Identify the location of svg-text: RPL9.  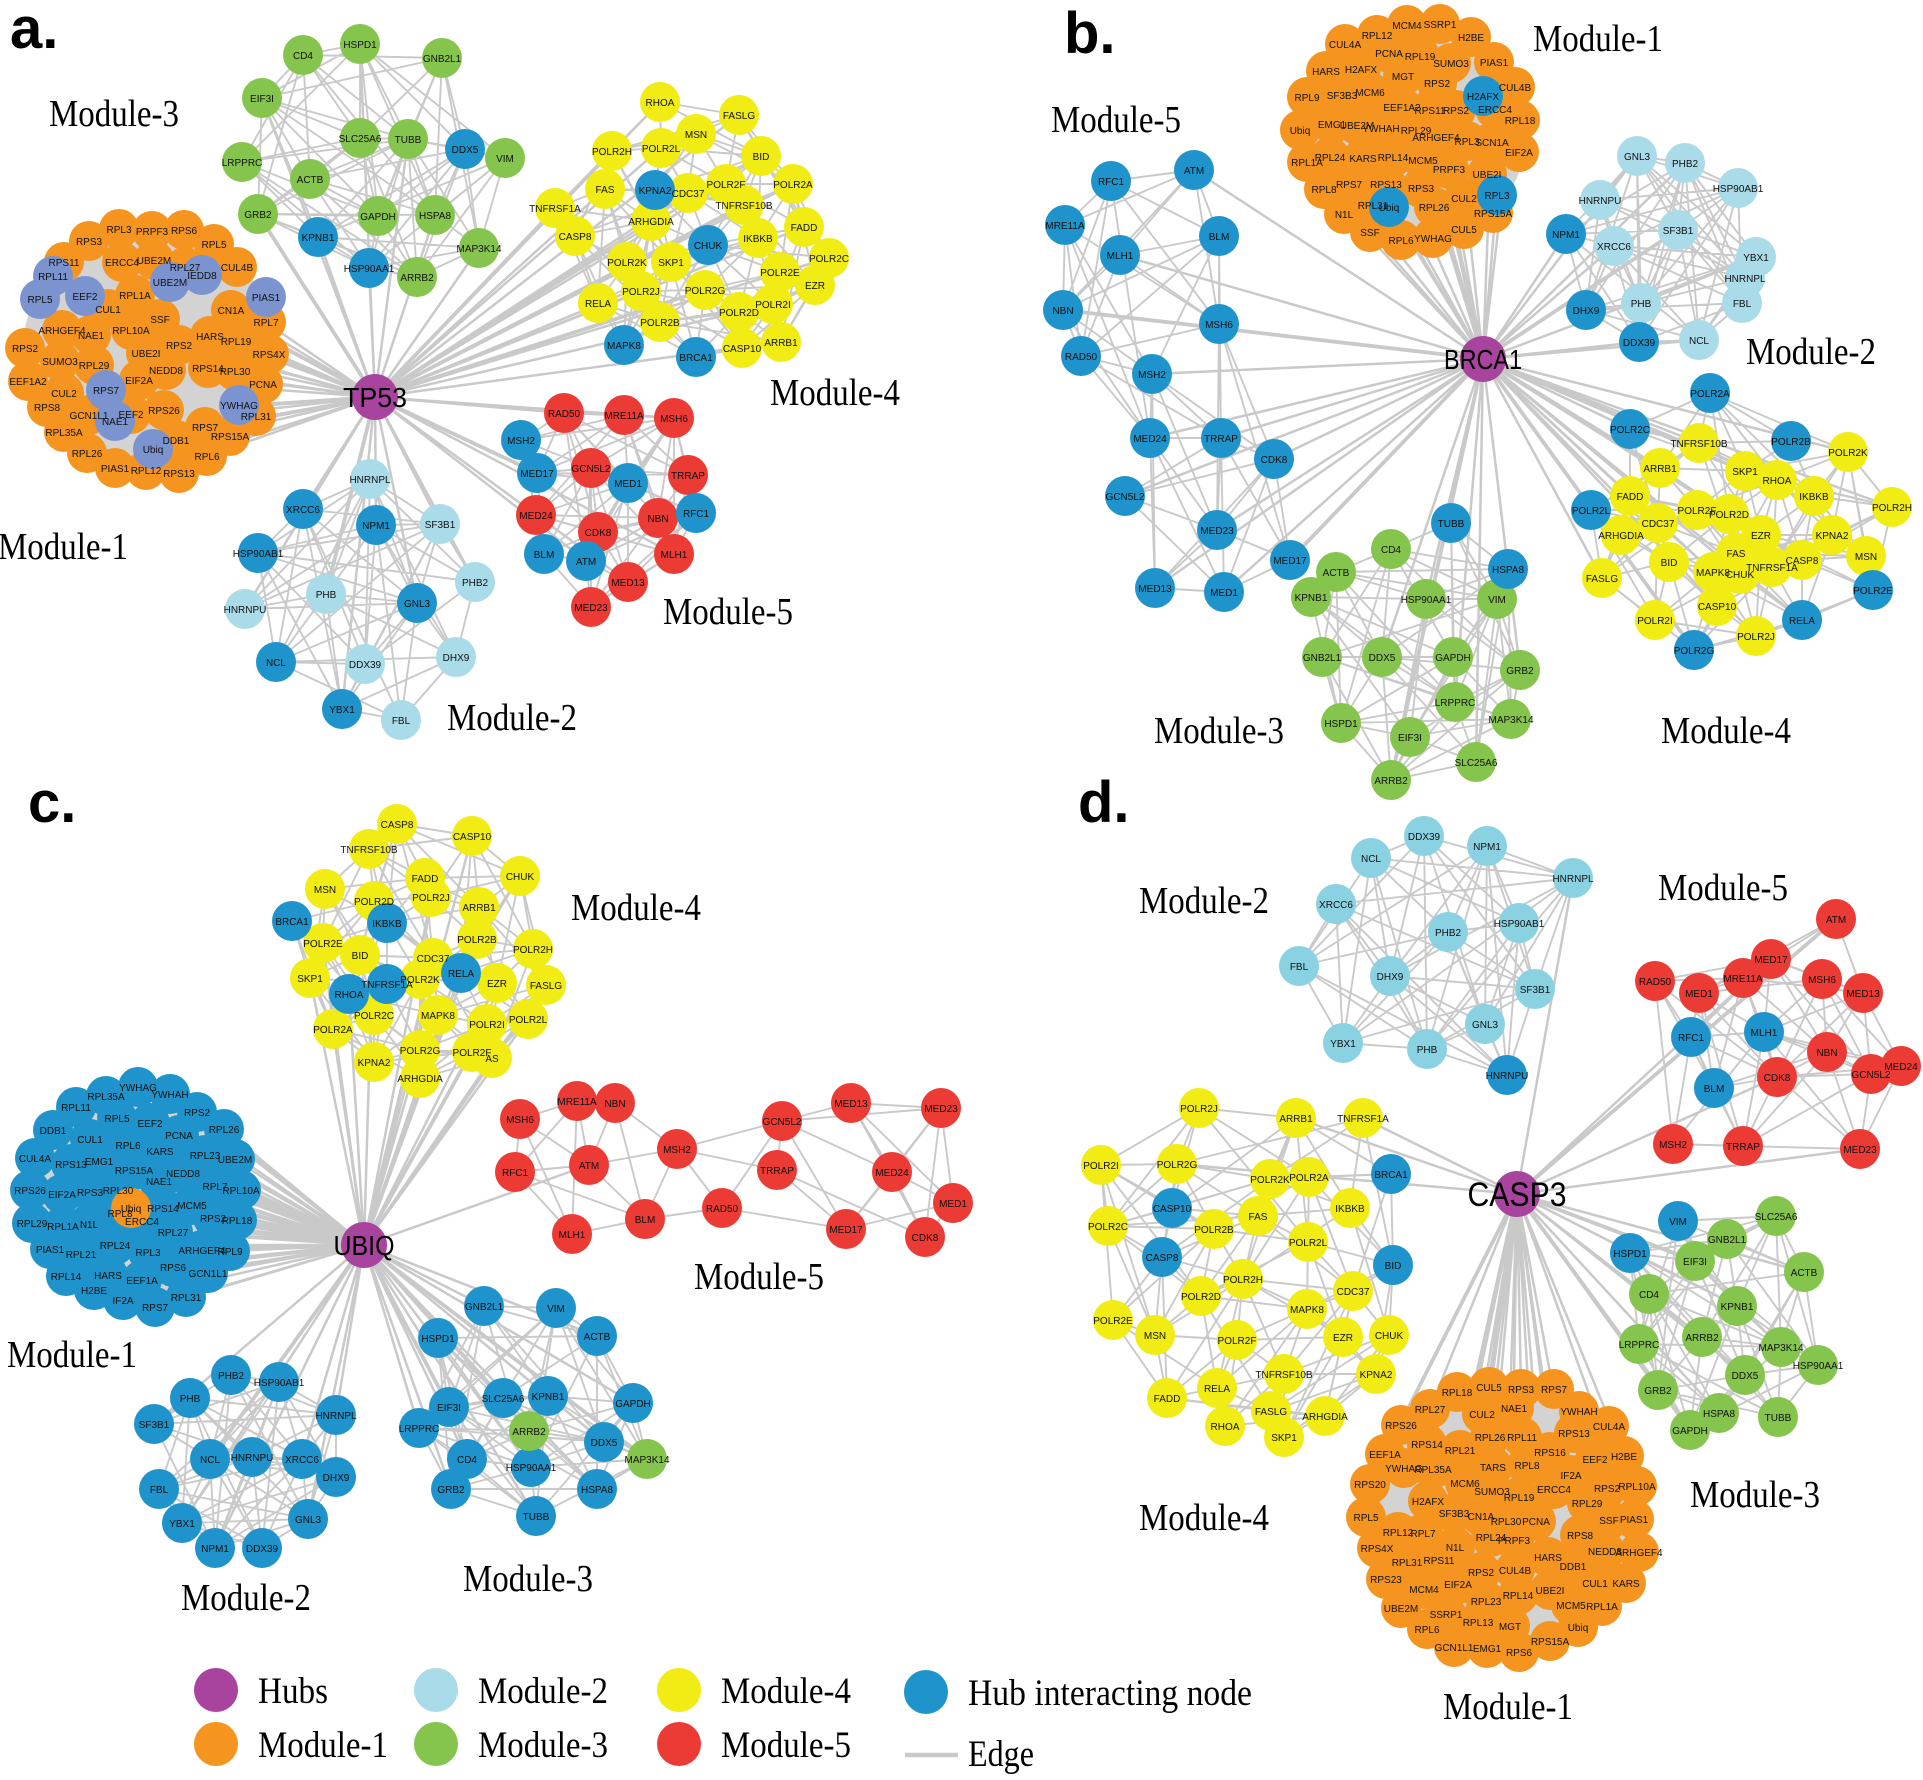
(1306, 98).